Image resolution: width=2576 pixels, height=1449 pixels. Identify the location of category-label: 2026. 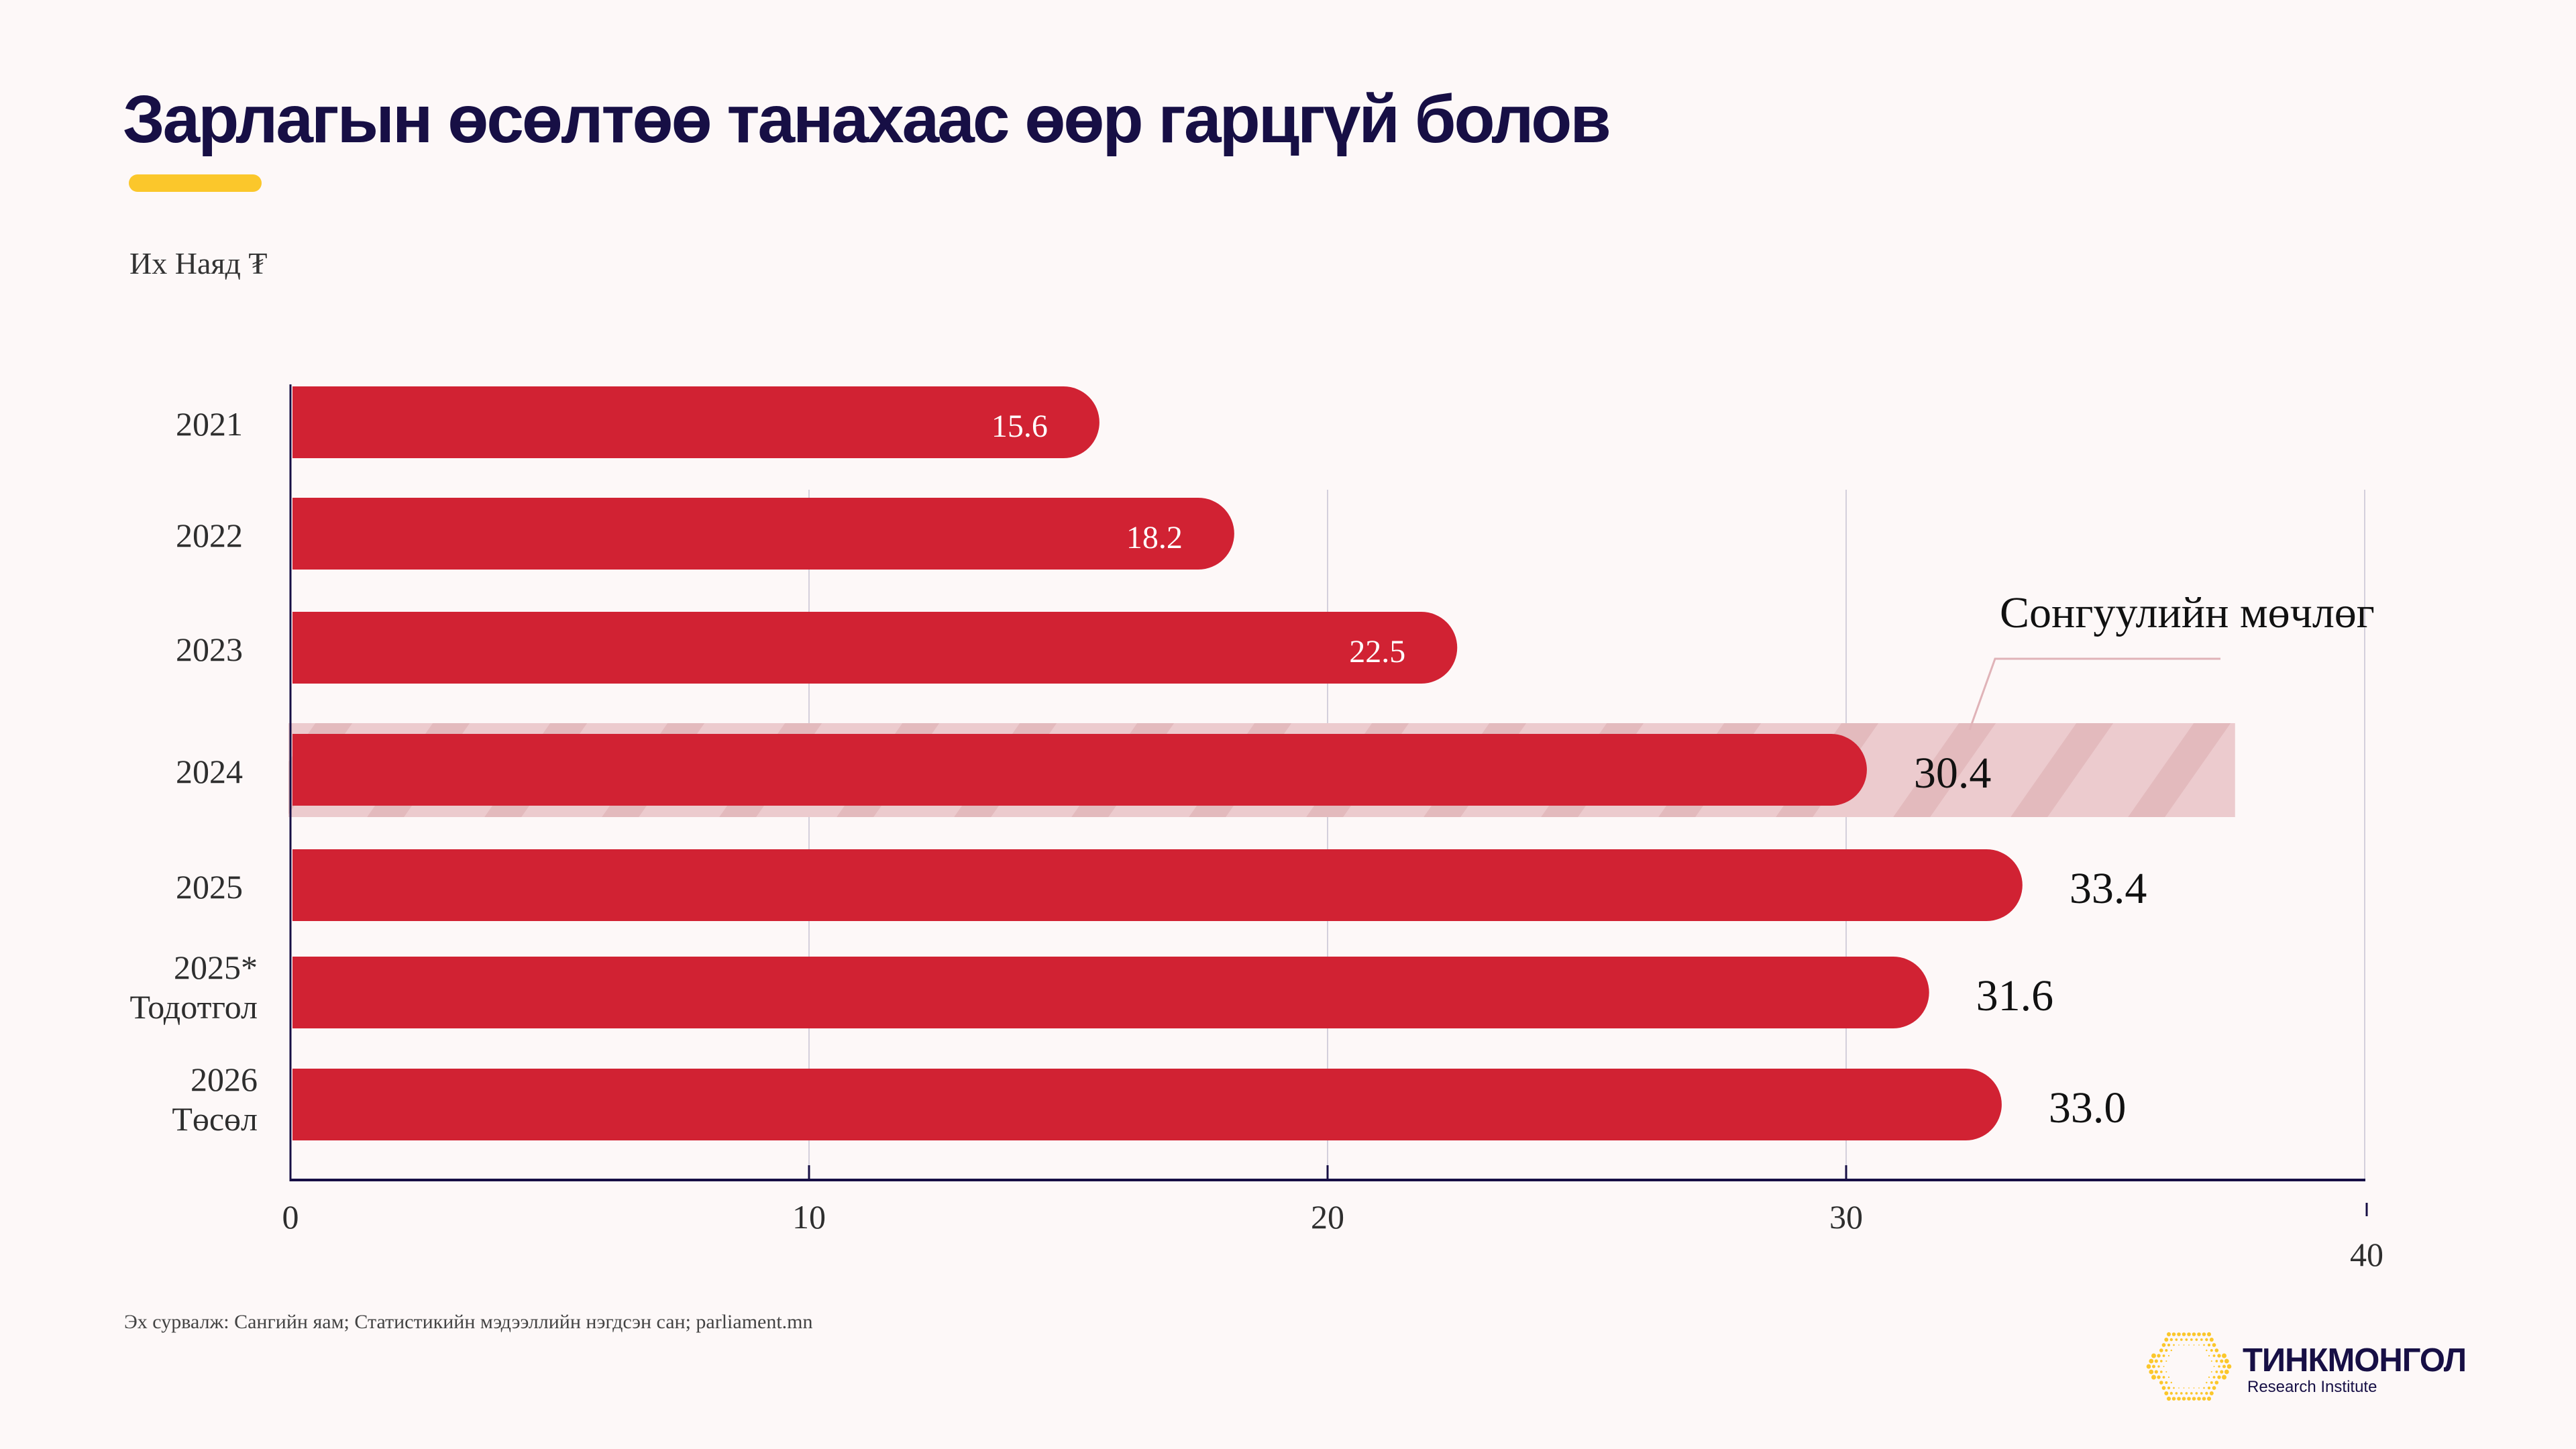
(224, 1079).